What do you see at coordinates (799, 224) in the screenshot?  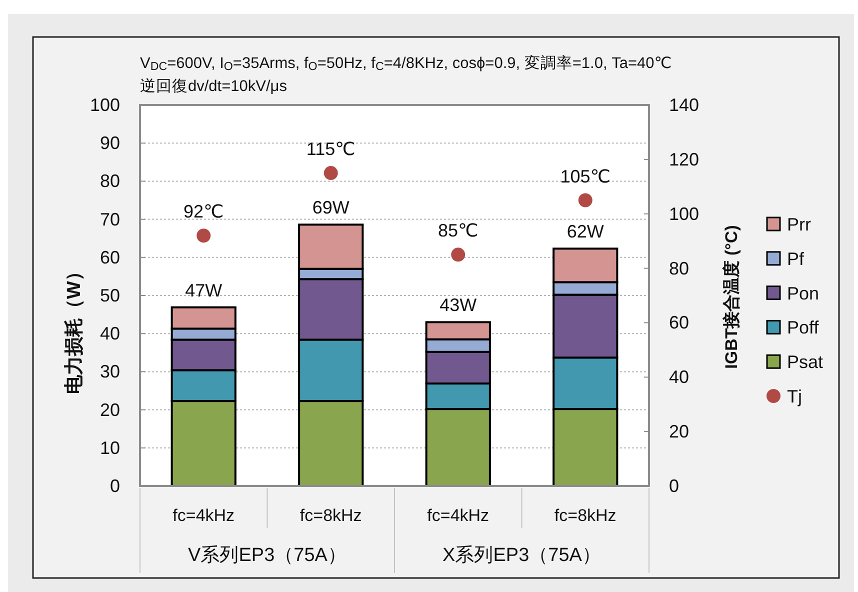 I see `legend-label: Prr` at bounding box center [799, 224].